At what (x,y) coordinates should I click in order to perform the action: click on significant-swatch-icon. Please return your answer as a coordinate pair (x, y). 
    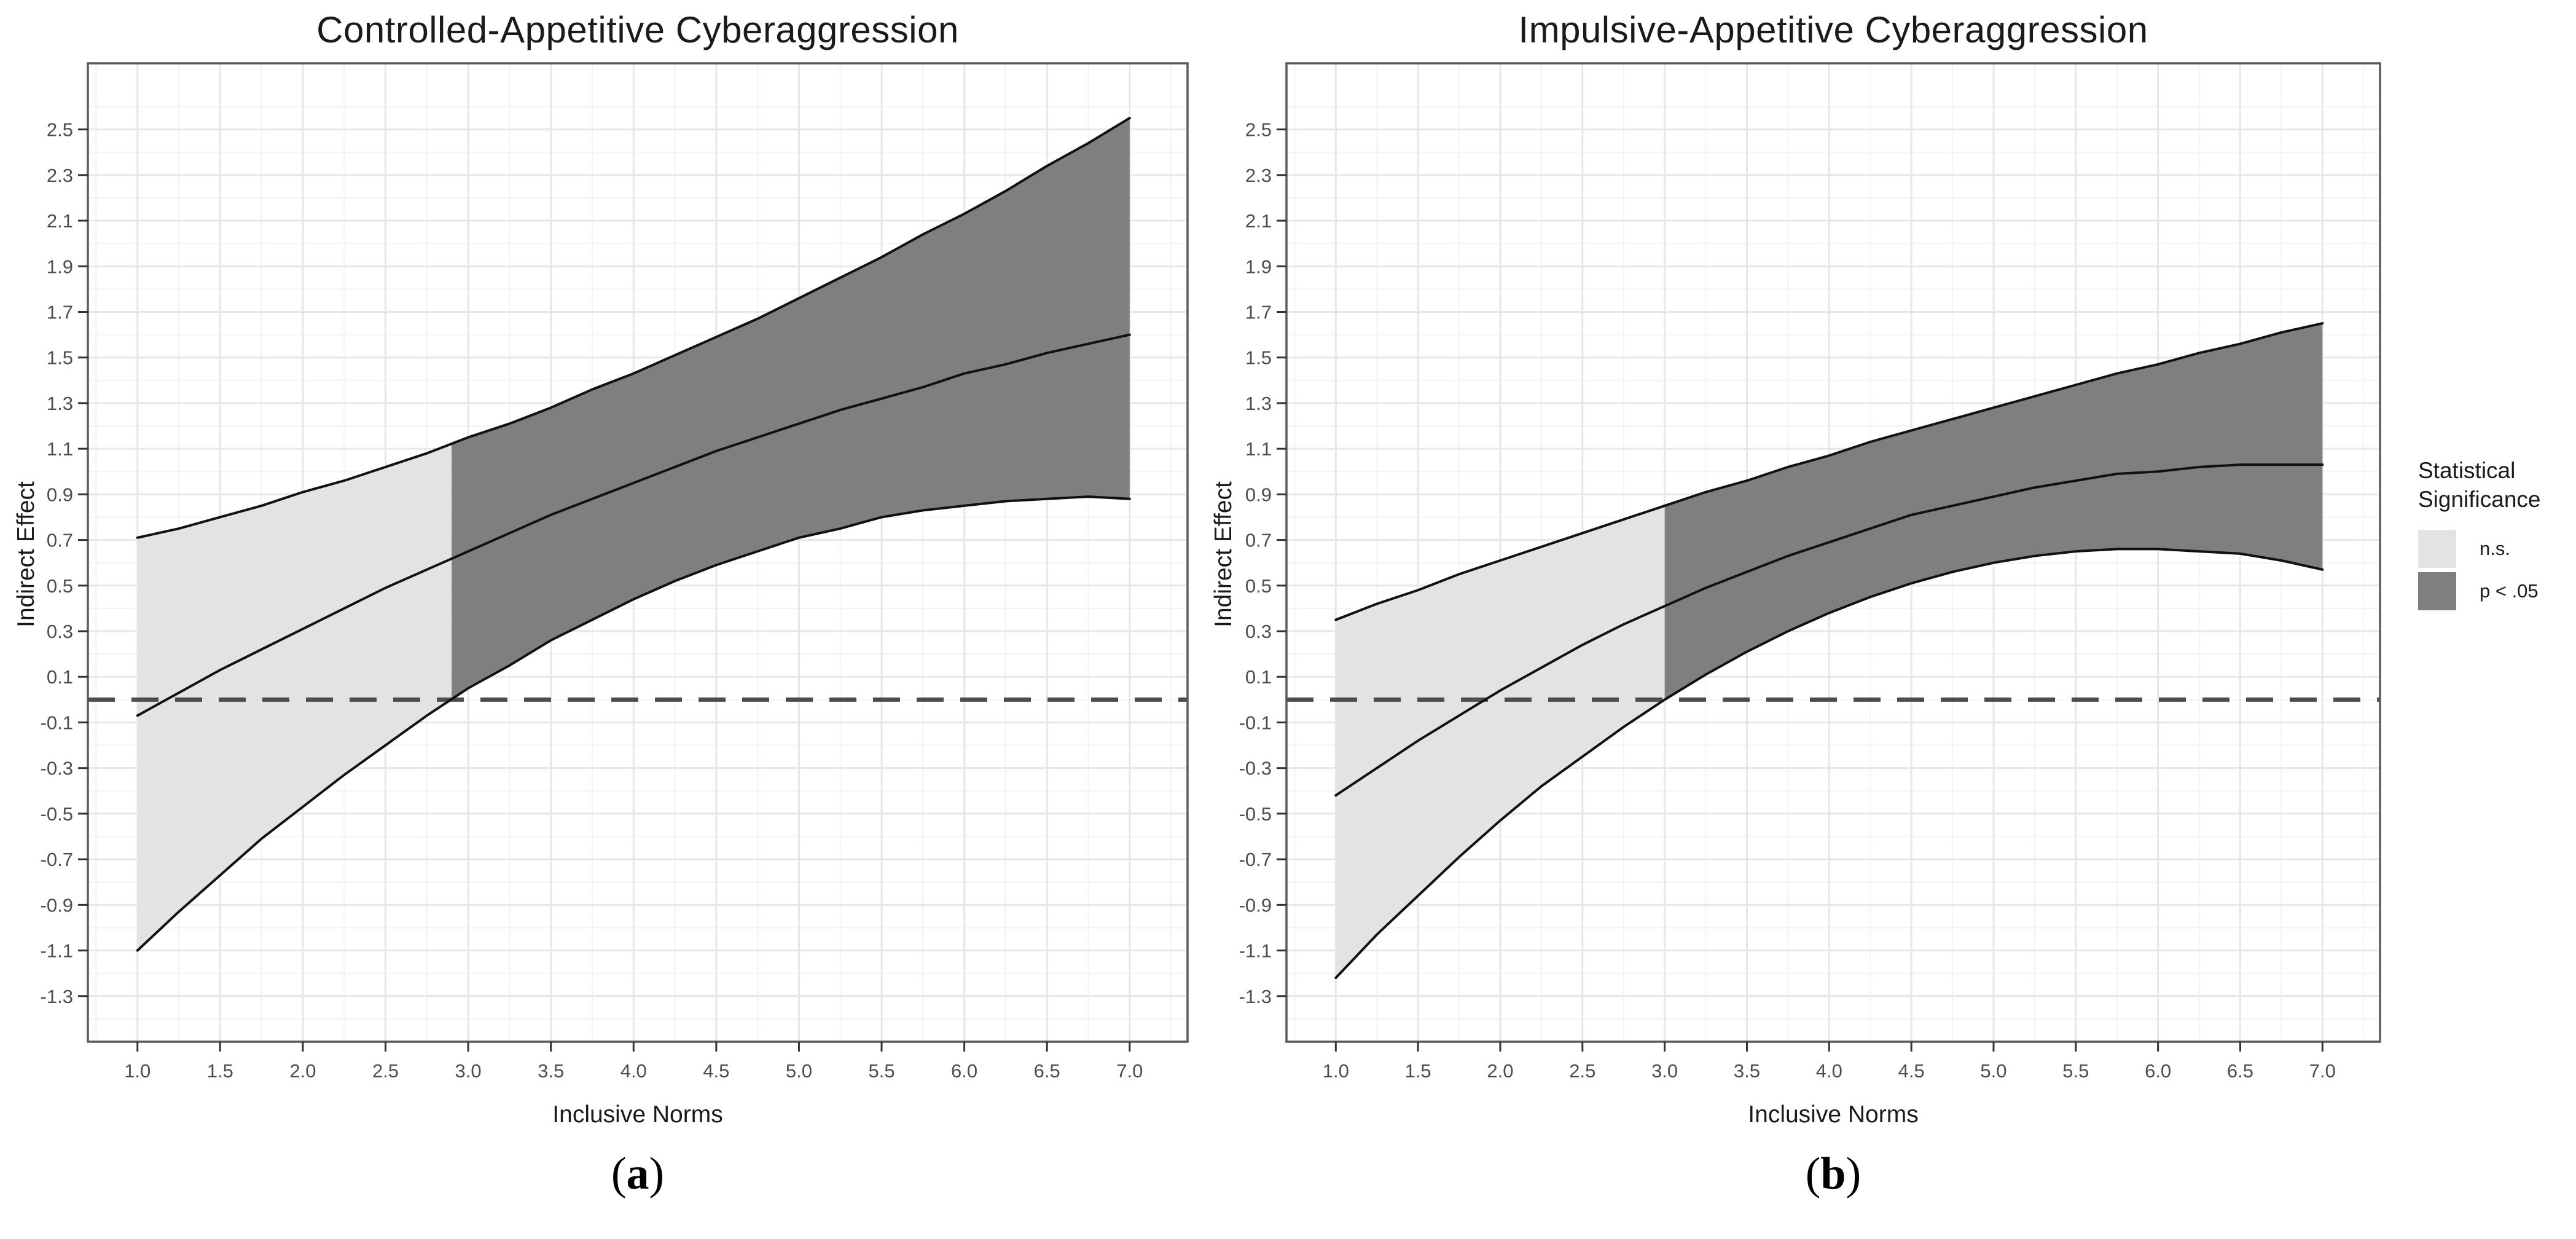
    Looking at the image, I should click on (2437, 591).